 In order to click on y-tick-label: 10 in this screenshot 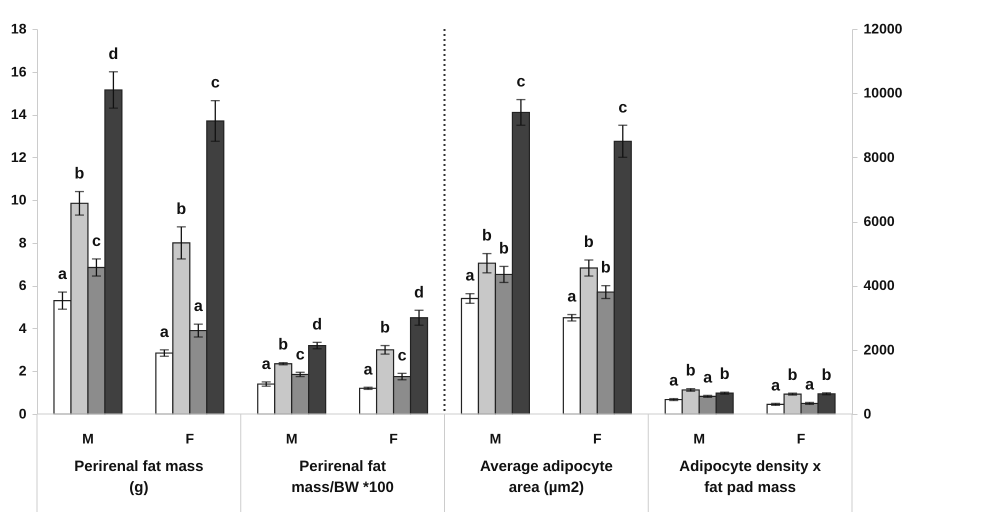, I will do `click(18, 200)`.